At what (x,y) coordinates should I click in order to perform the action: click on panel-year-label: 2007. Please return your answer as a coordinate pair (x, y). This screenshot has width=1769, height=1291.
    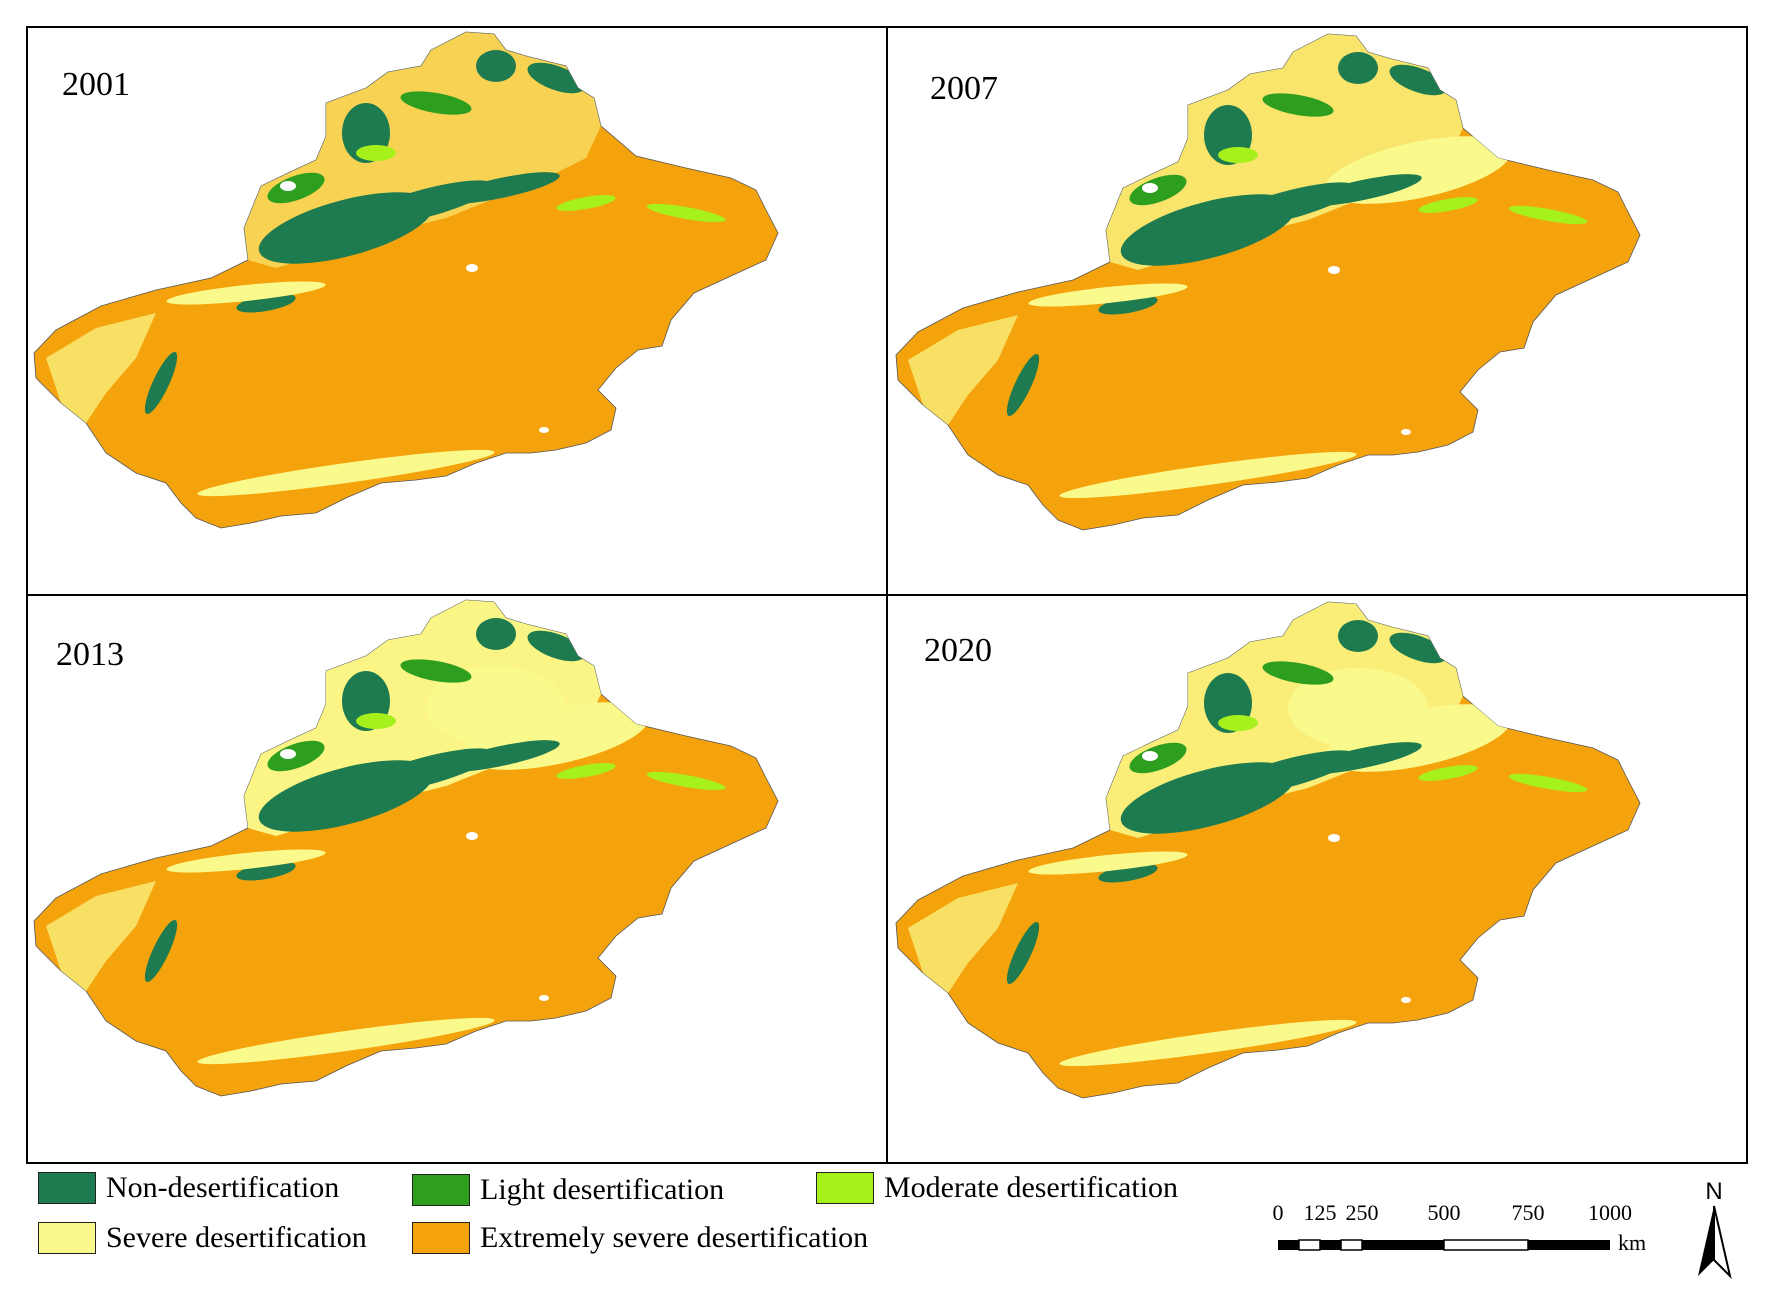
    Looking at the image, I should click on (964, 88).